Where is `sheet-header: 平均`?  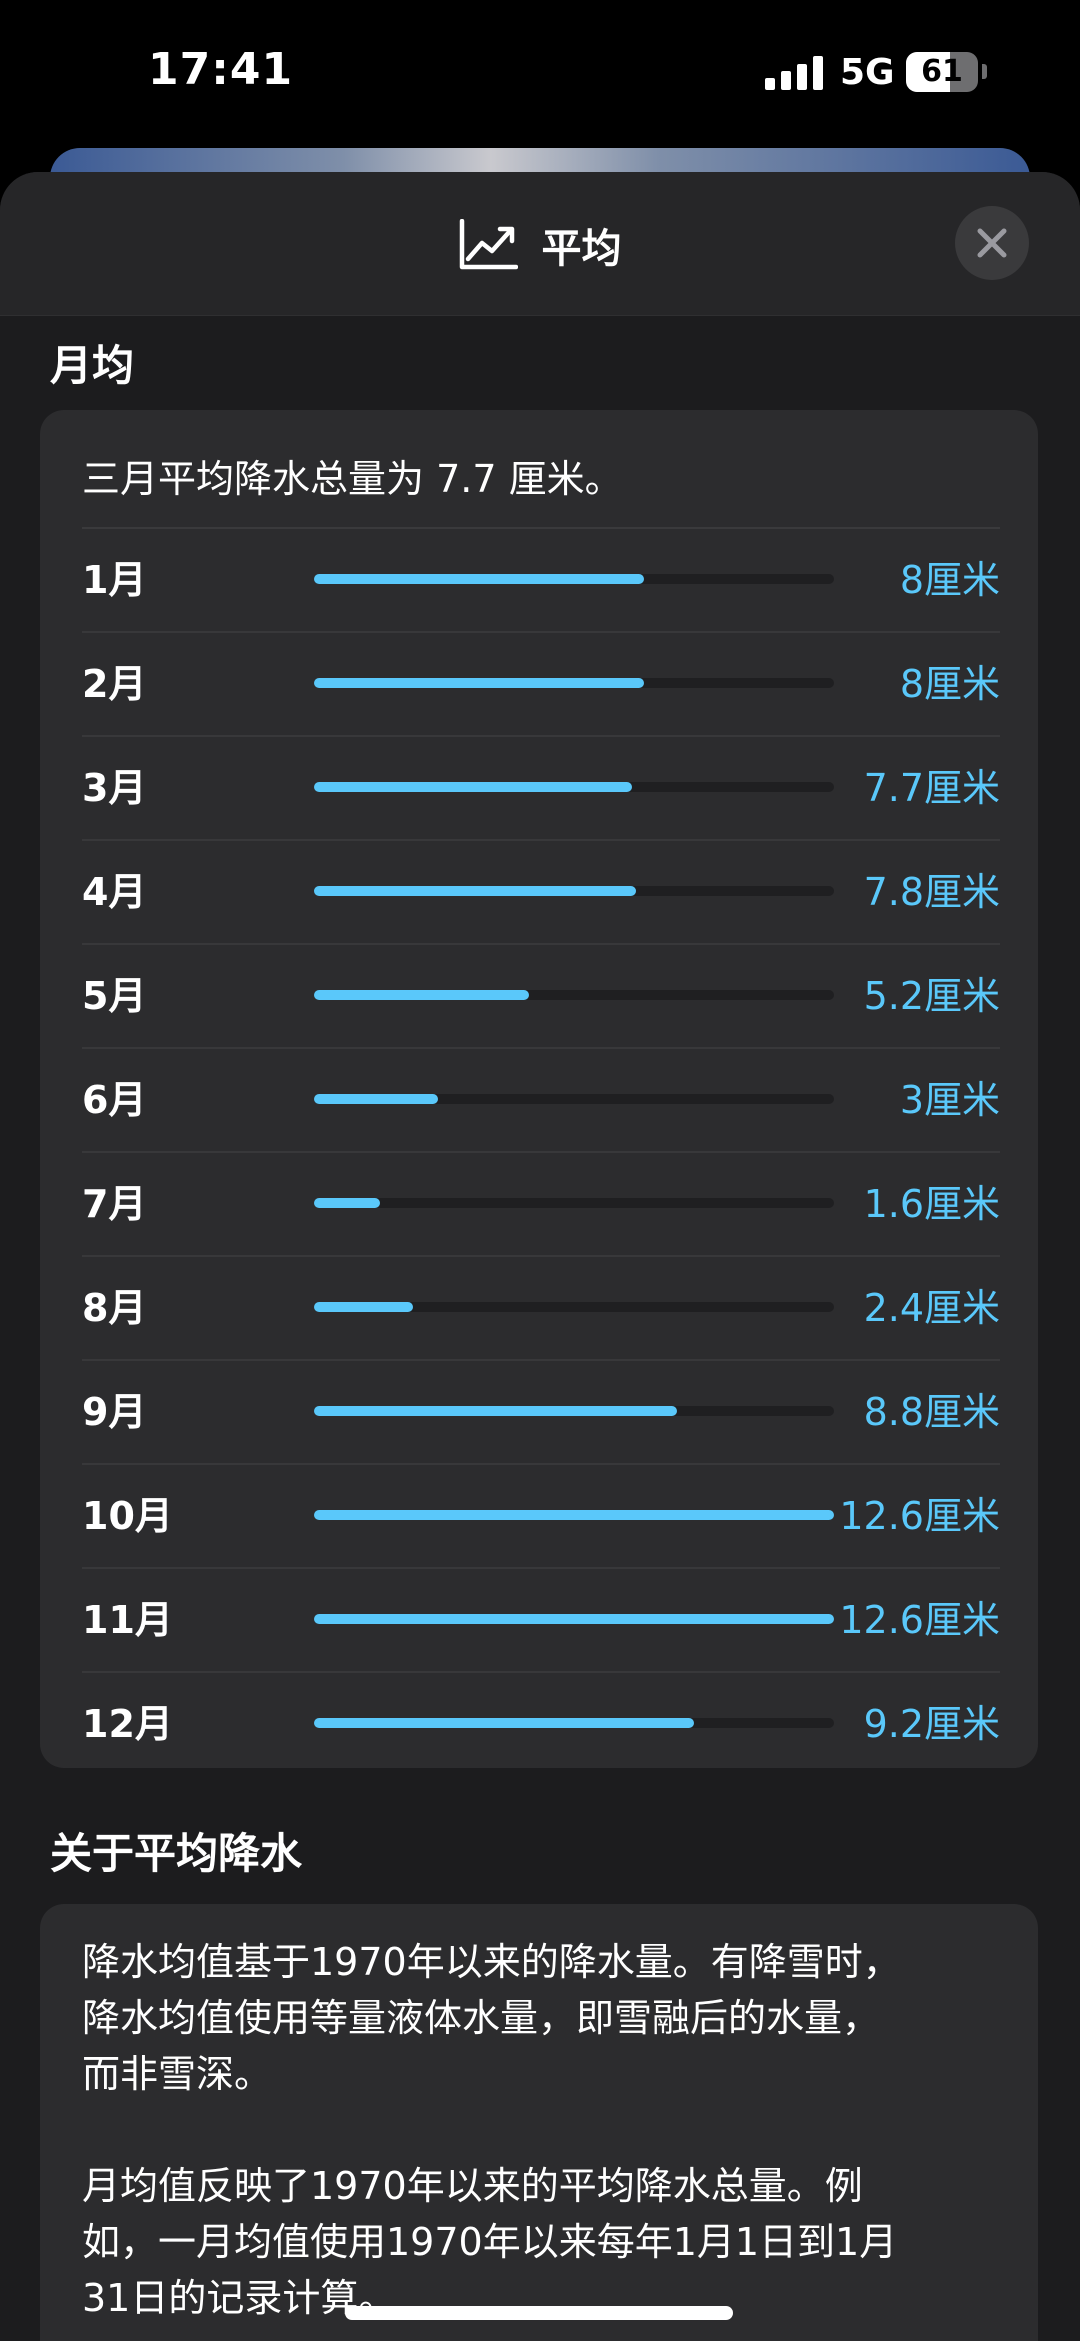 sheet-header: 平均 is located at coordinates (540, 244).